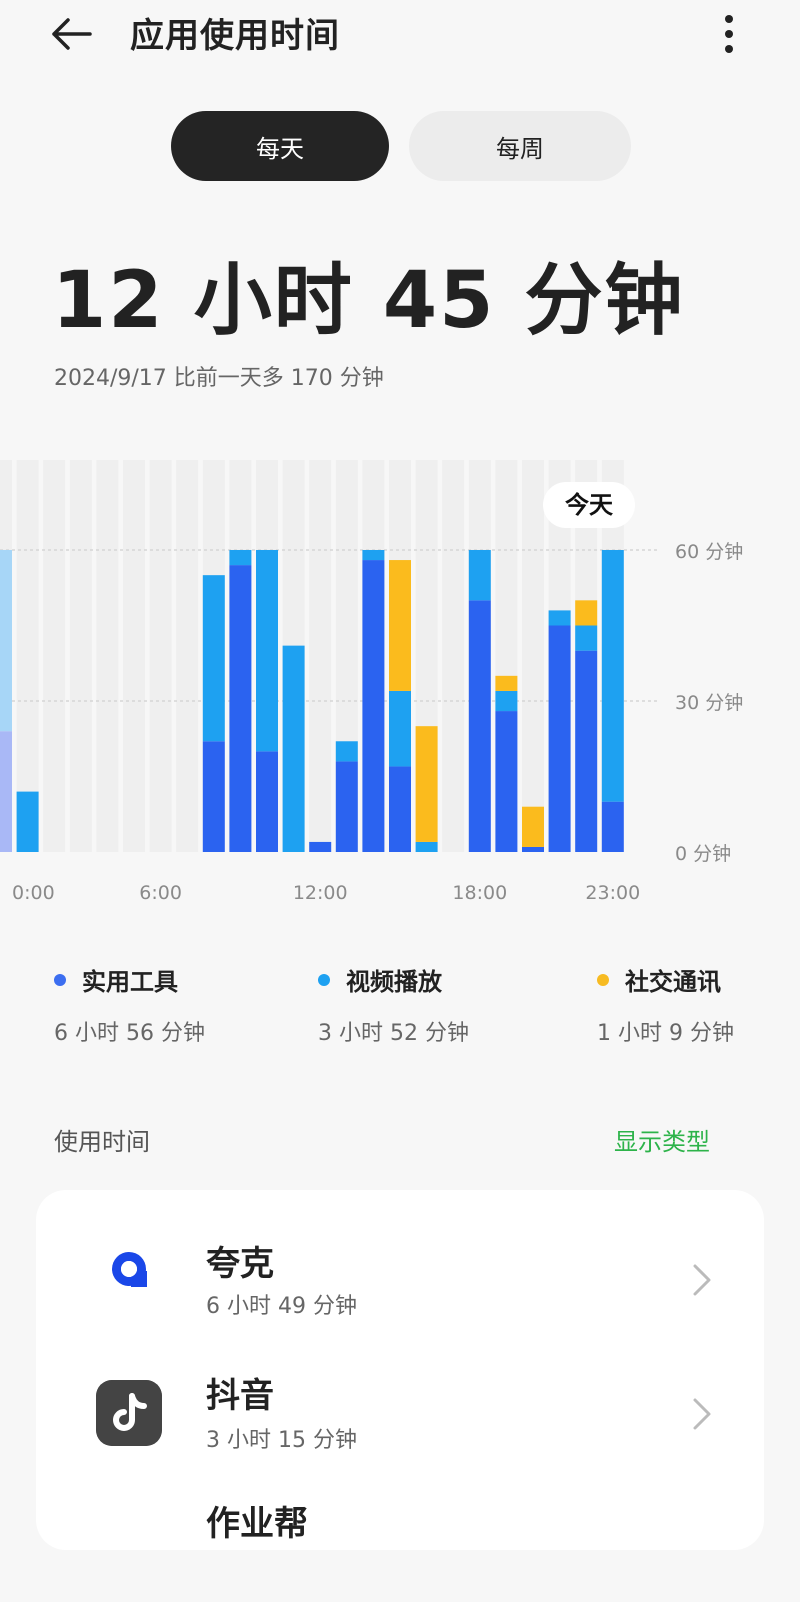 This screenshot has height=1602, width=800. Describe the element at coordinates (160, 893) in the screenshot. I see `x-tick-label: 6:00` at that location.